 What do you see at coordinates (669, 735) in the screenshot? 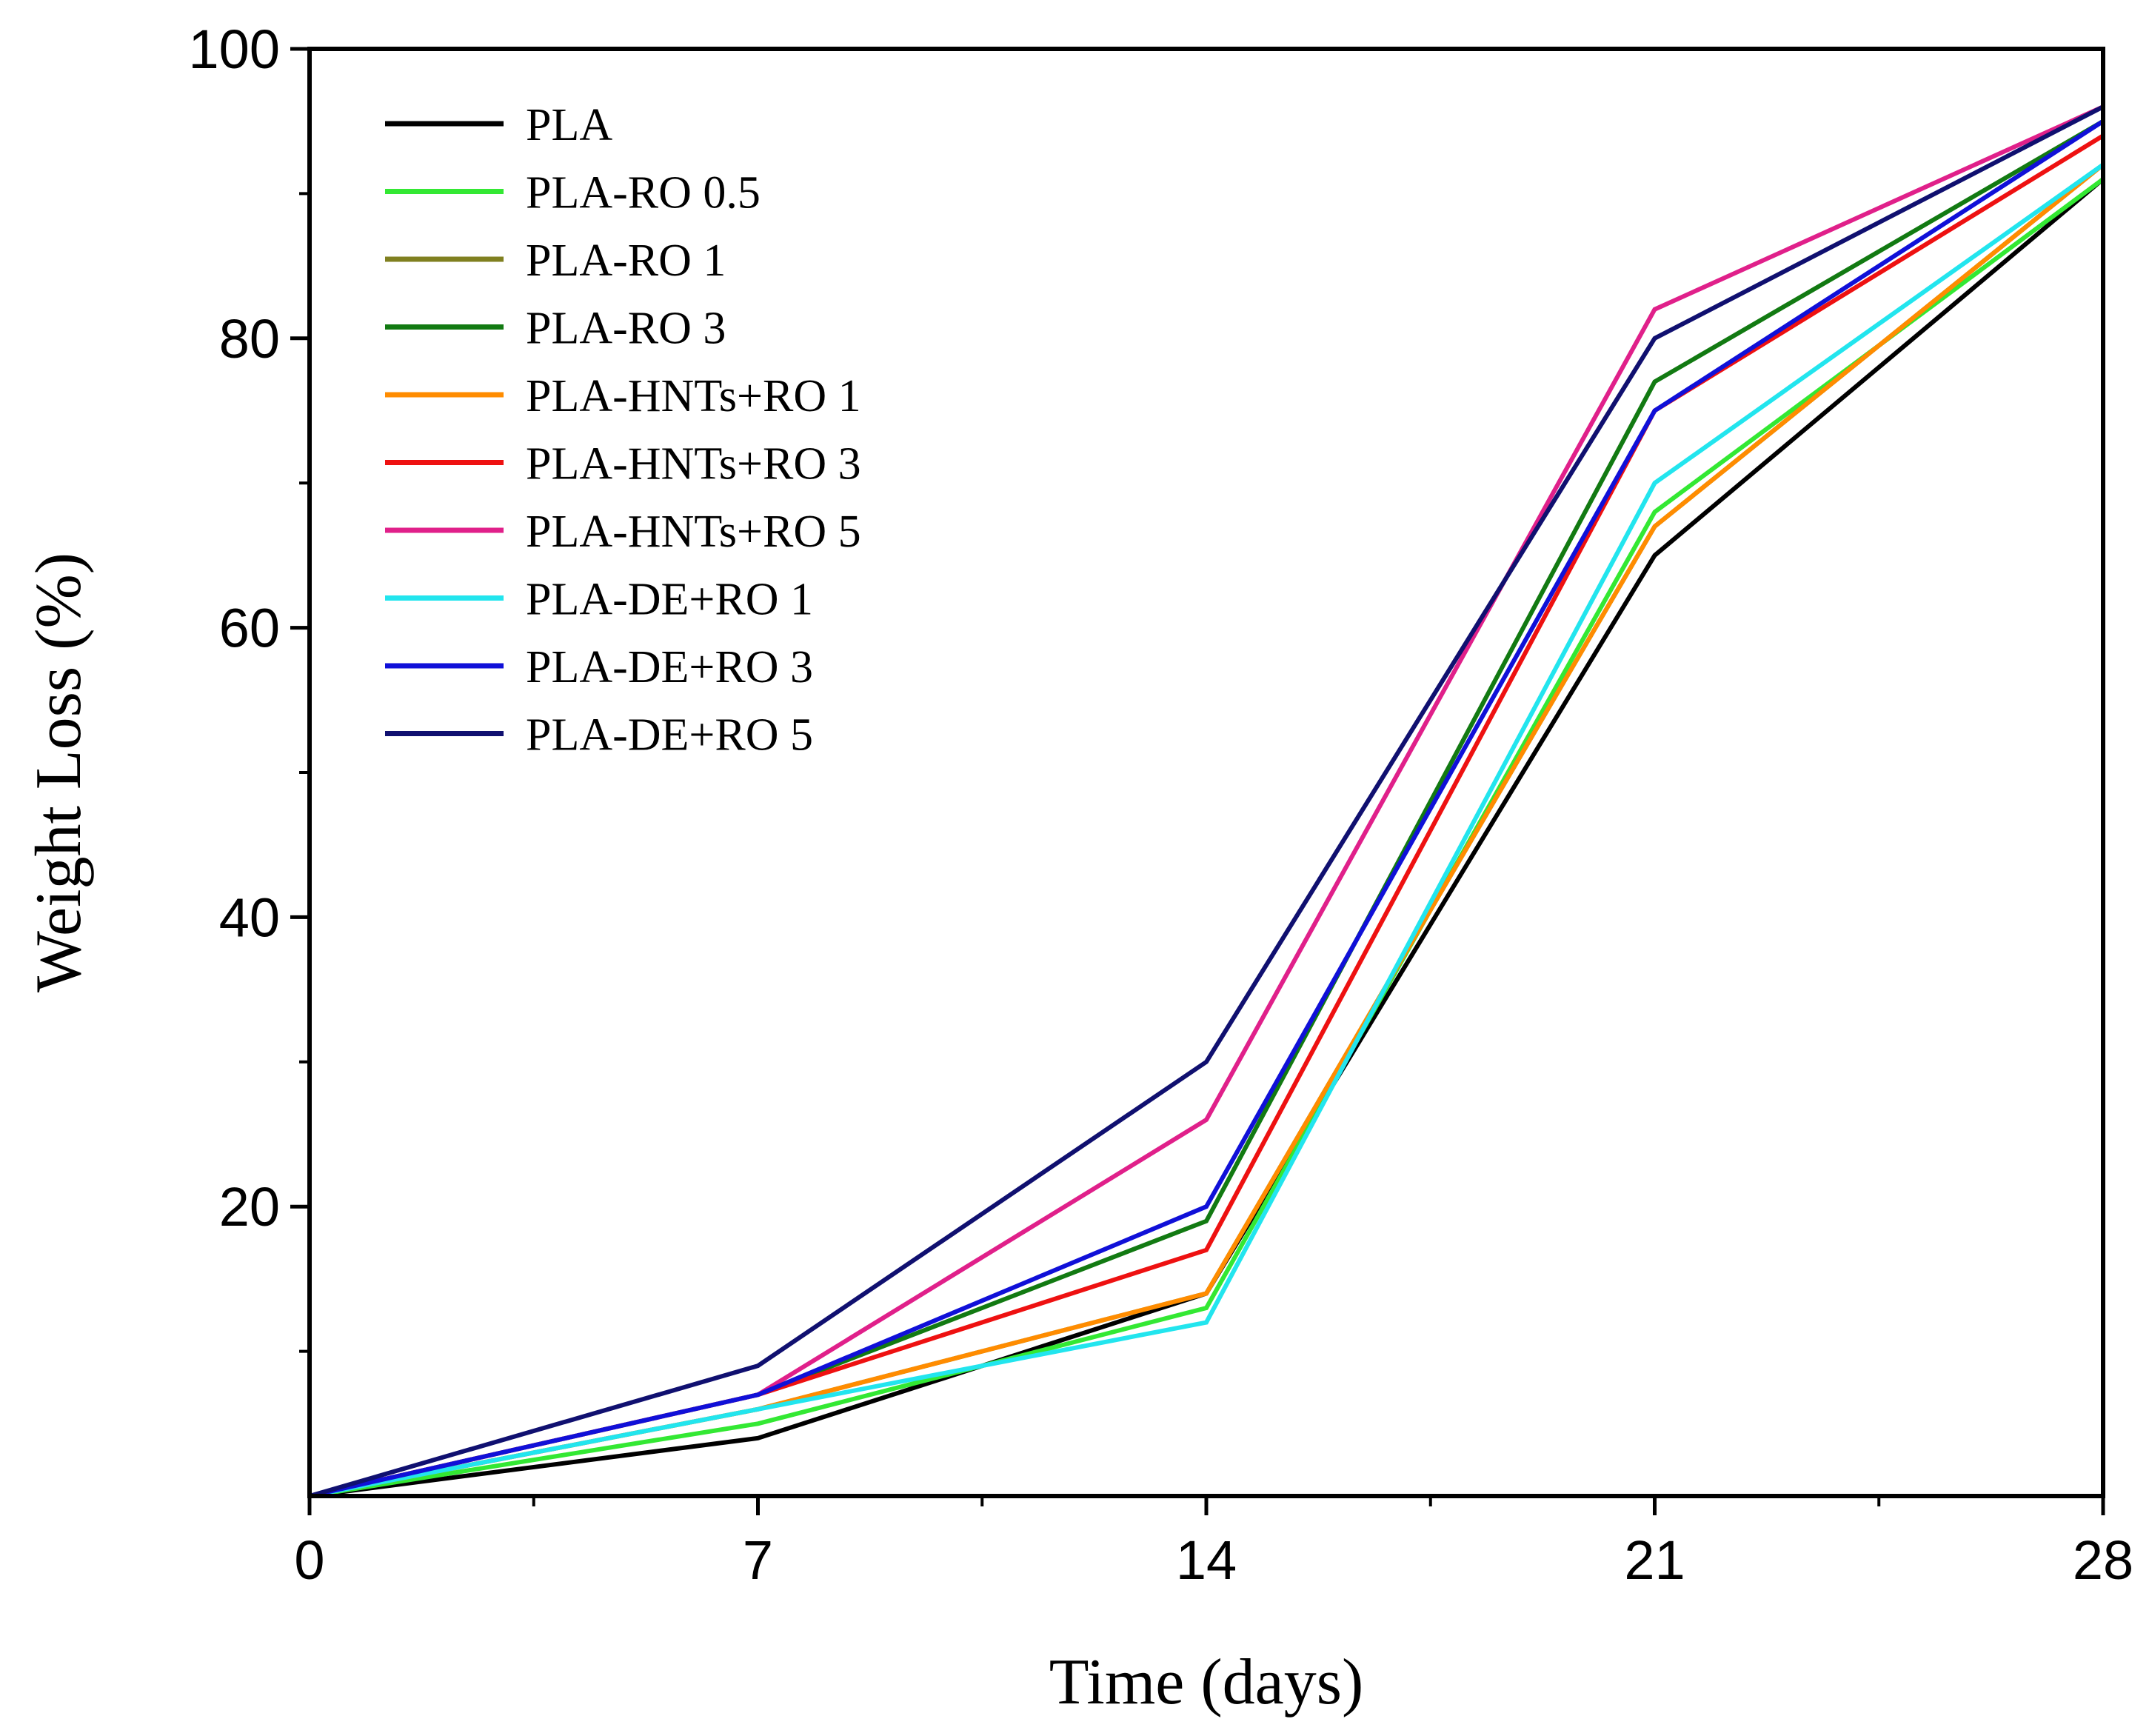
I see `legend-label: PLA-DE+RO 5` at bounding box center [669, 735].